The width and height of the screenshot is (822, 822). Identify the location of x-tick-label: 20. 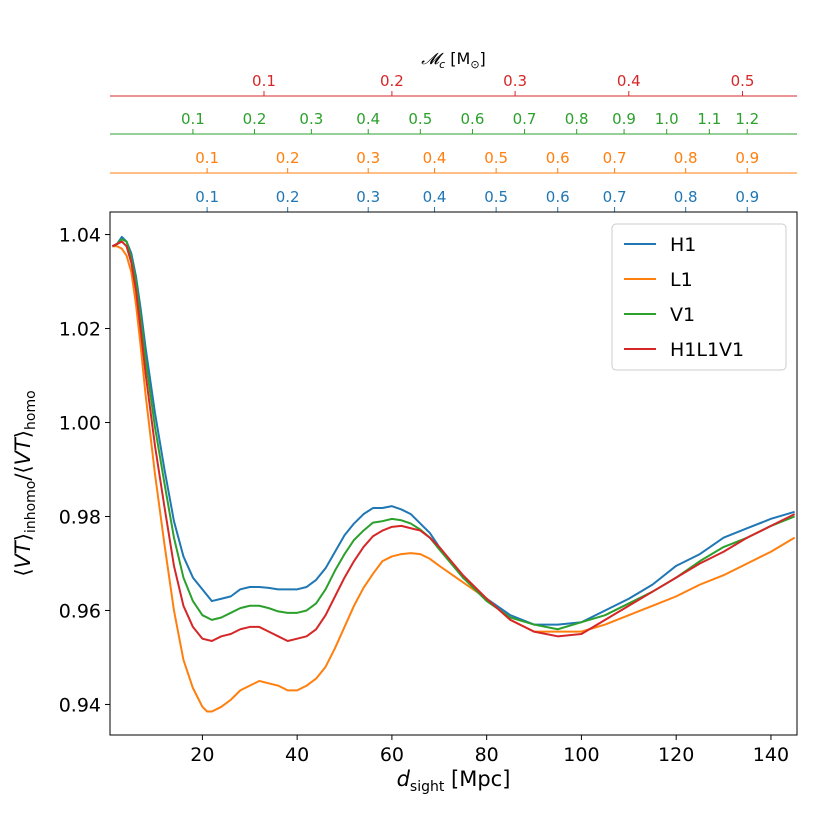
(202, 755).